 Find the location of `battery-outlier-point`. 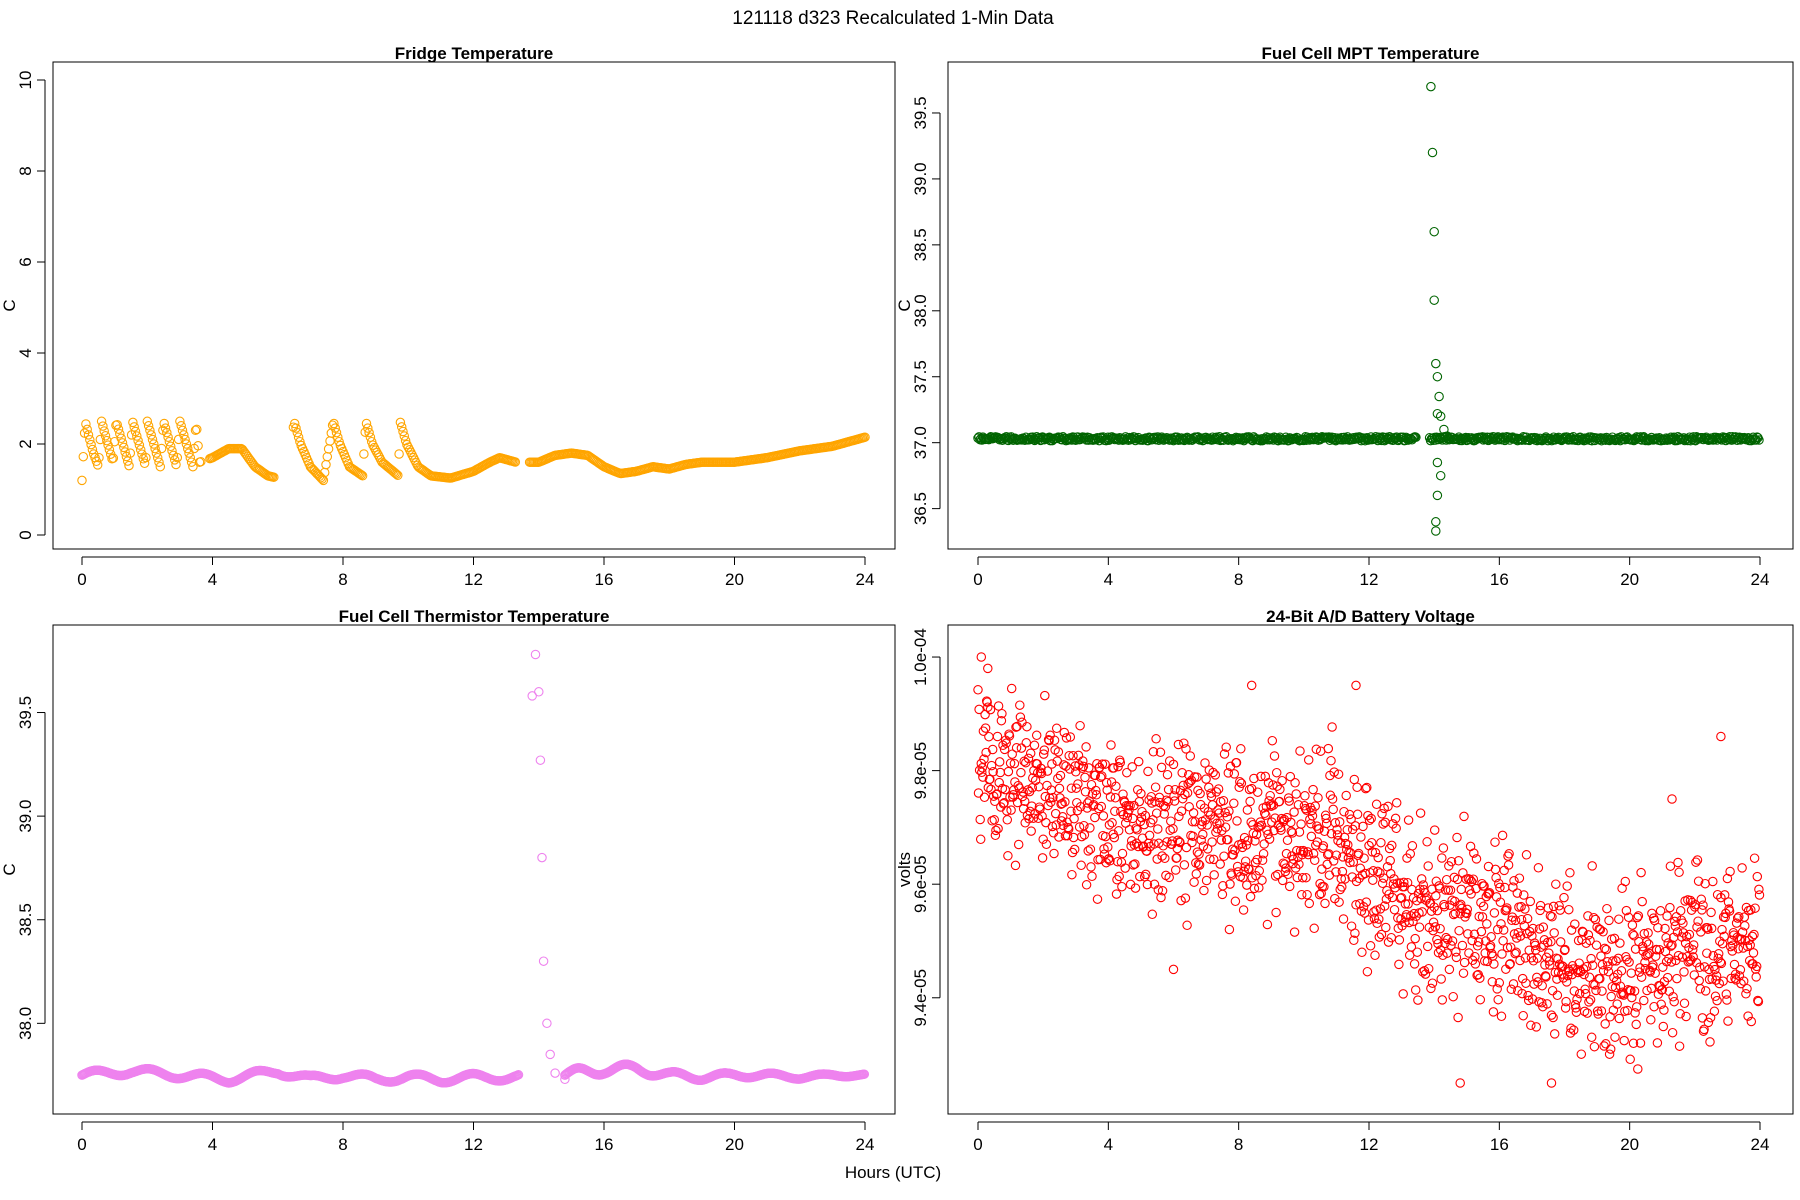

battery-outlier-point is located at coordinates (1251, 685).